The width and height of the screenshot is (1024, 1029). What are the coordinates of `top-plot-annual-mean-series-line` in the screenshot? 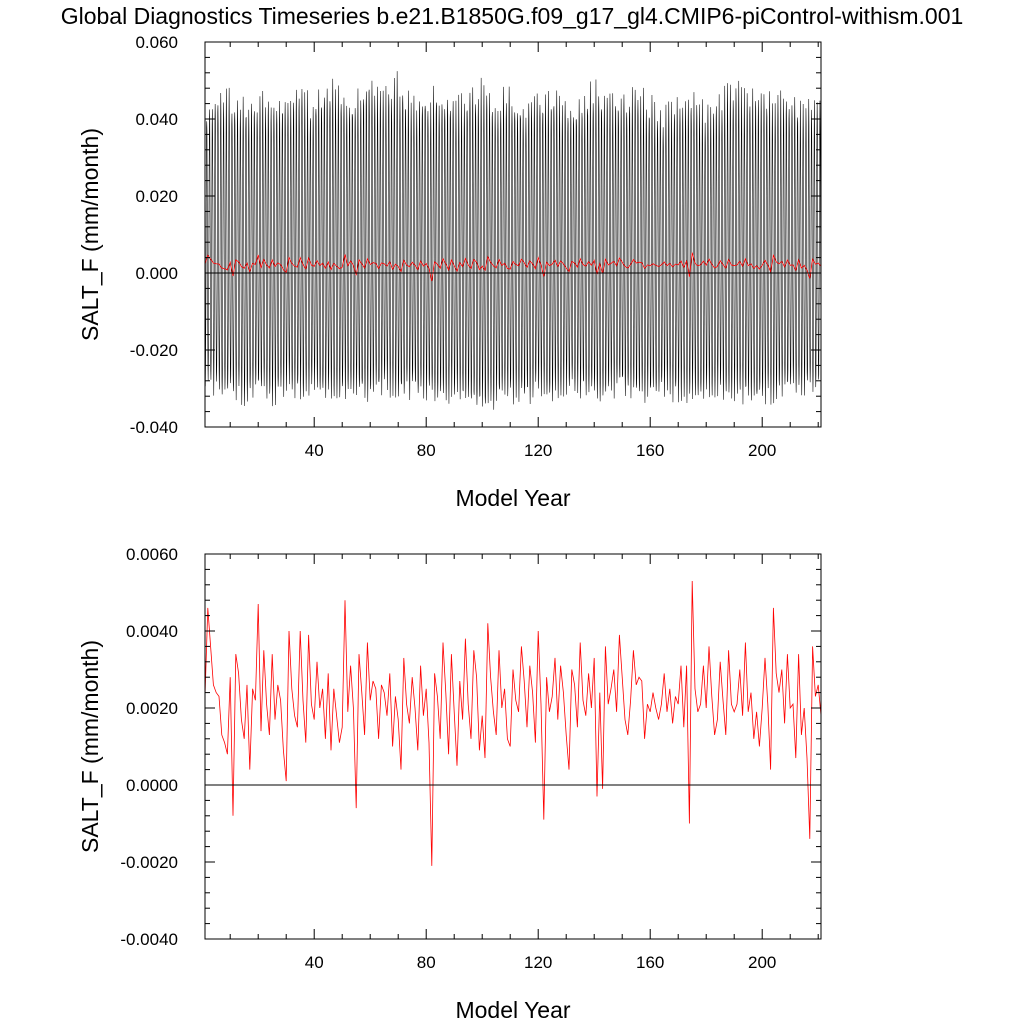 It's located at (513, 267).